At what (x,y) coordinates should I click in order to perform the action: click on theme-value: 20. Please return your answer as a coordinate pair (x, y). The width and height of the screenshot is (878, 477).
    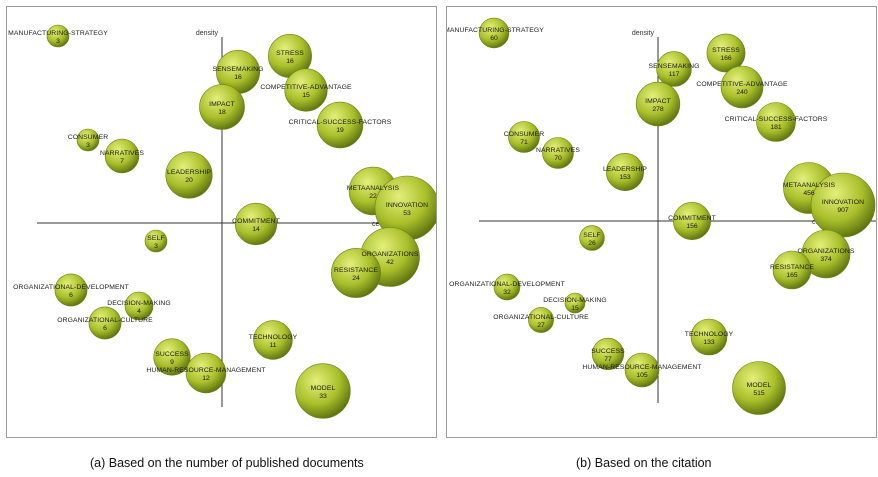
    Looking at the image, I should click on (189, 180).